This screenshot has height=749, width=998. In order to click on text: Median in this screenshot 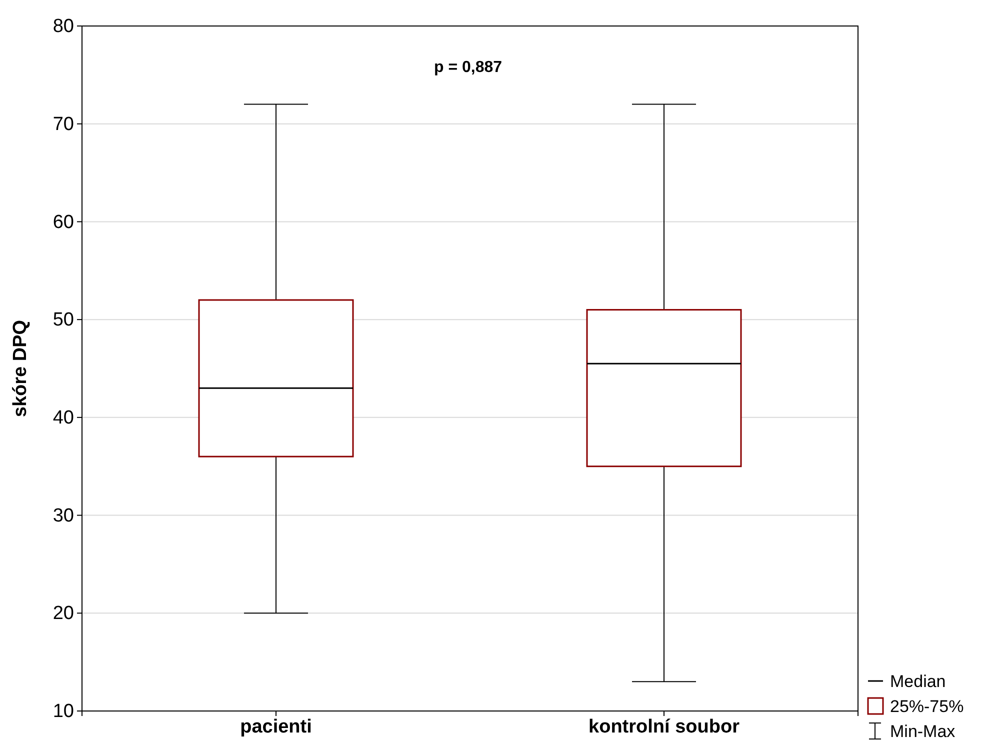, I will do `click(918, 681)`.